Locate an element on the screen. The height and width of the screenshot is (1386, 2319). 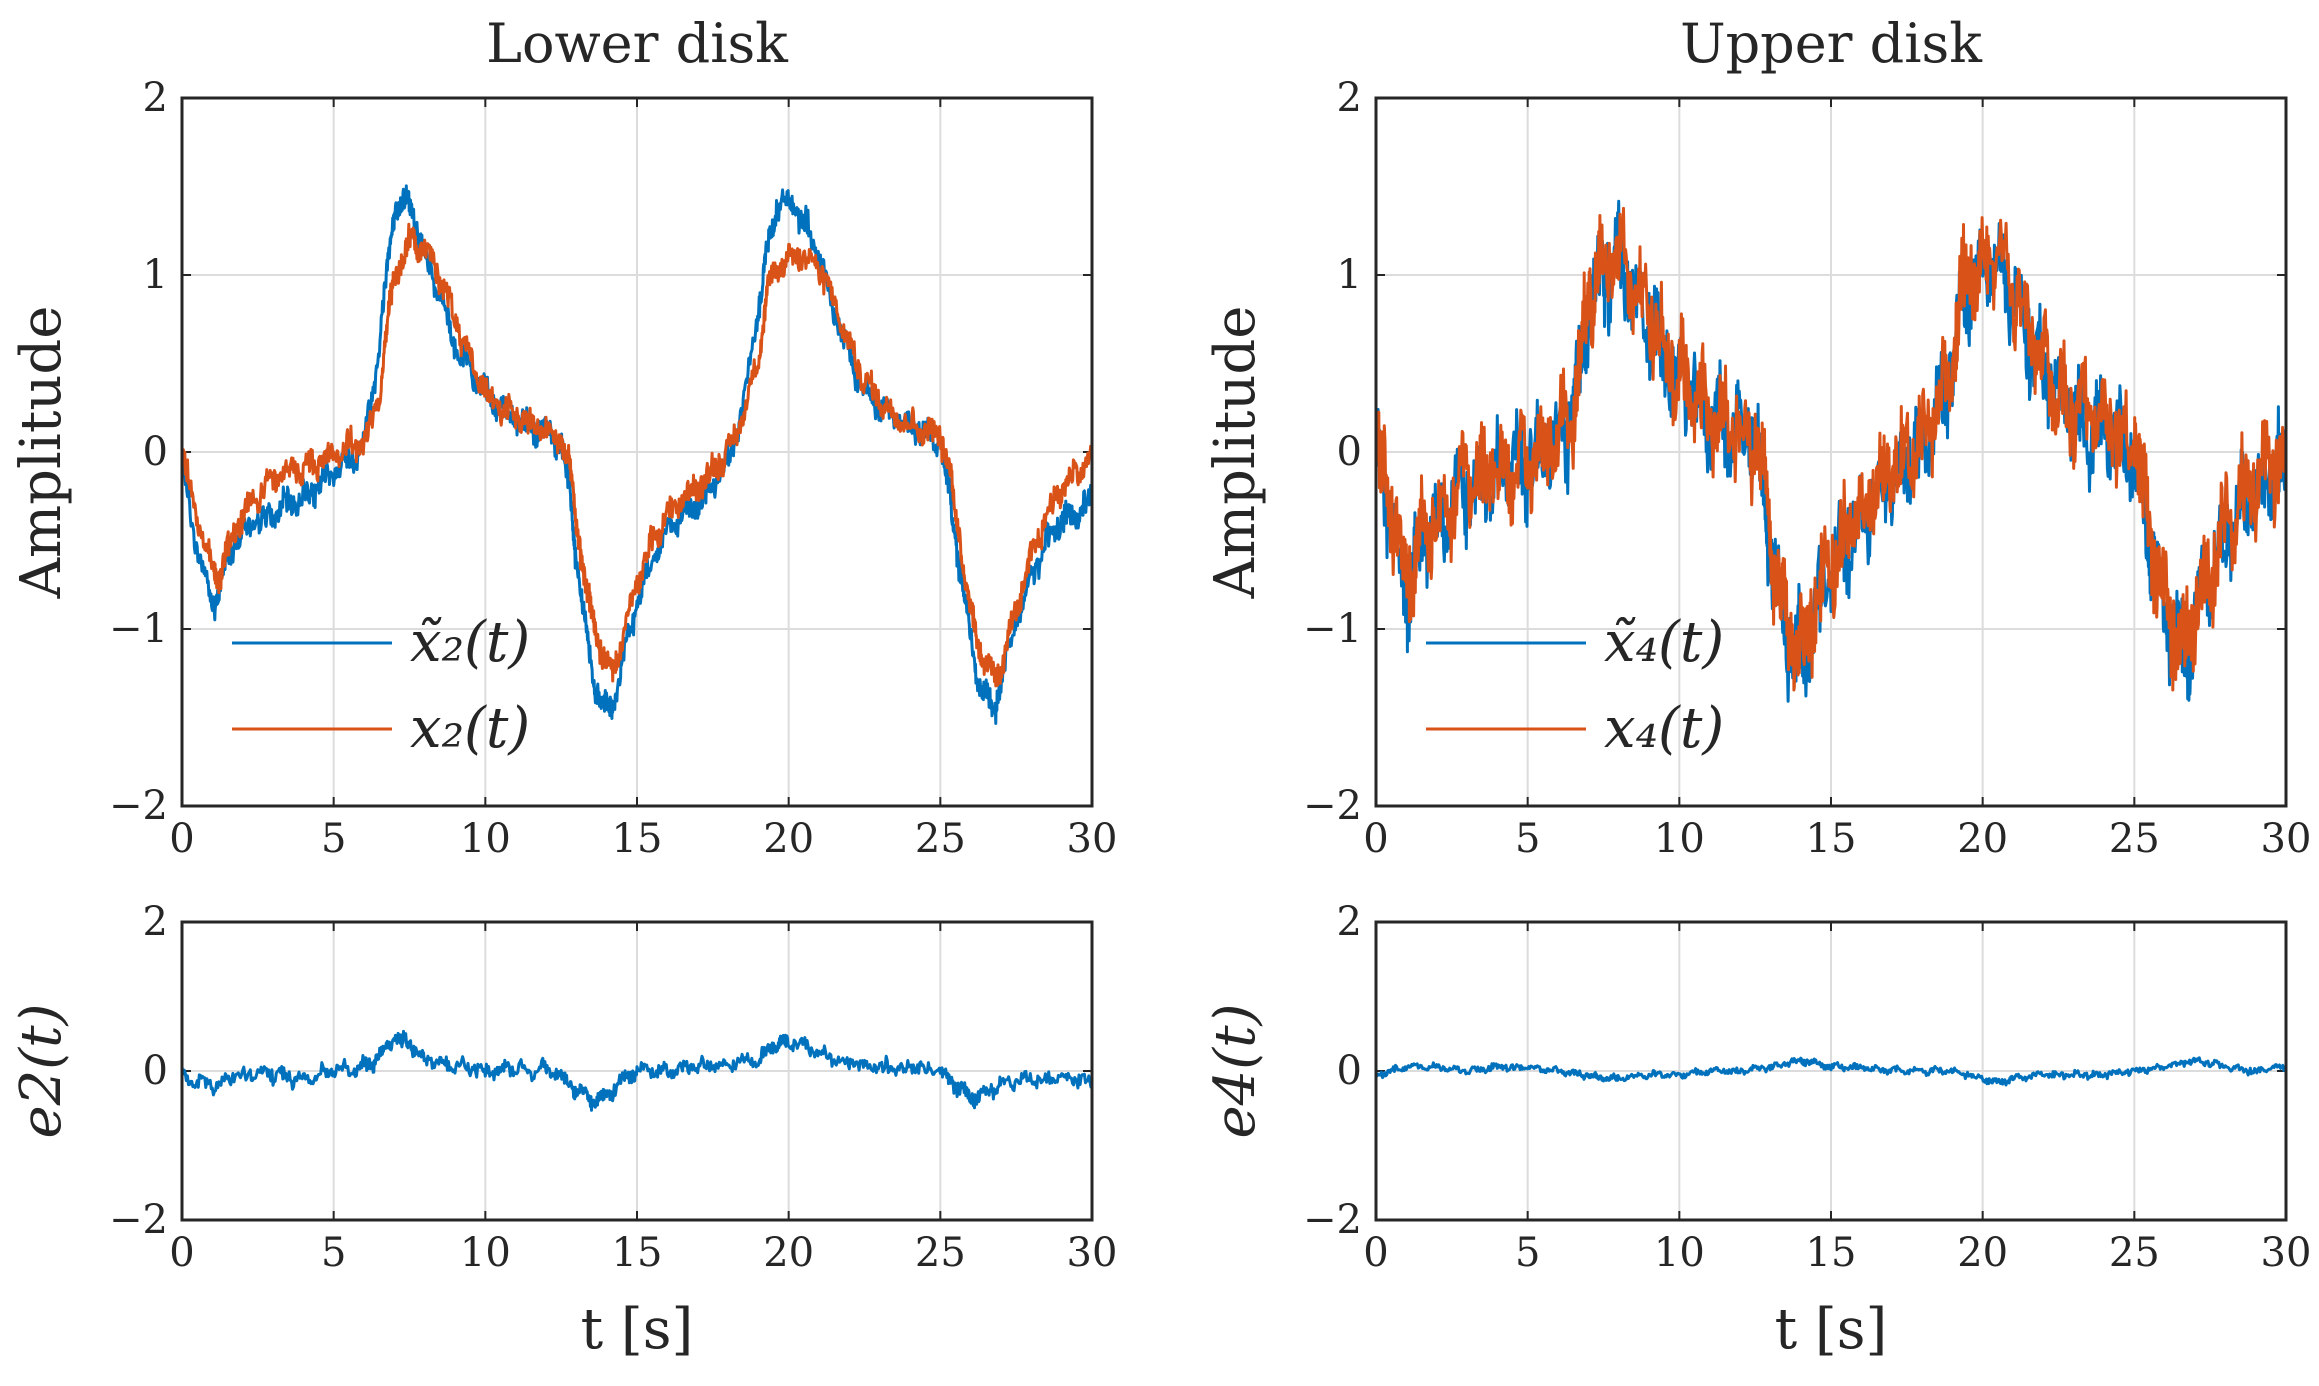
lower-error-xtick-label: 30 is located at coordinates (1092, 1253).